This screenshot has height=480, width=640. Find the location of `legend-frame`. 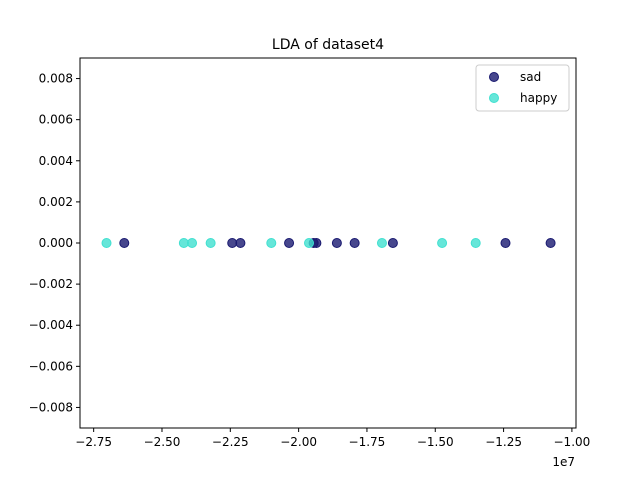

legend-frame is located at coordinates (522, 88).